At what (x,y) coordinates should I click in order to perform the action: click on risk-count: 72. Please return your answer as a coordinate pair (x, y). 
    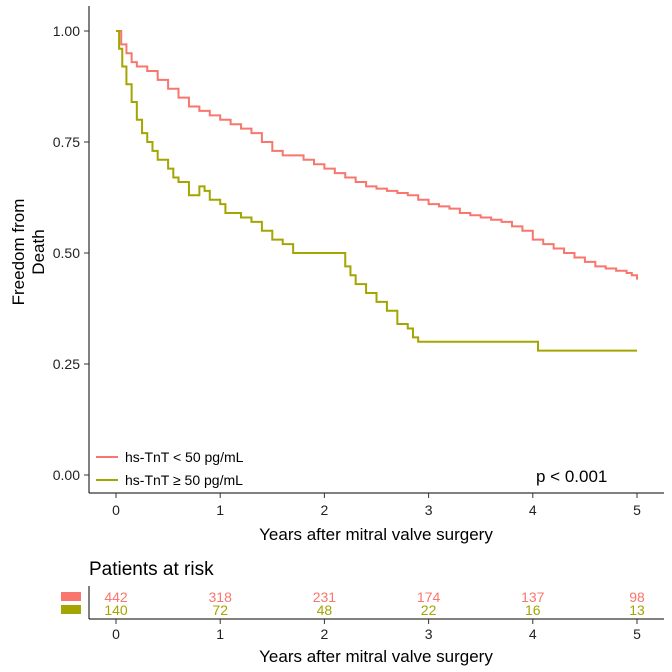
    Looking at the image, I should click on (220, 610).